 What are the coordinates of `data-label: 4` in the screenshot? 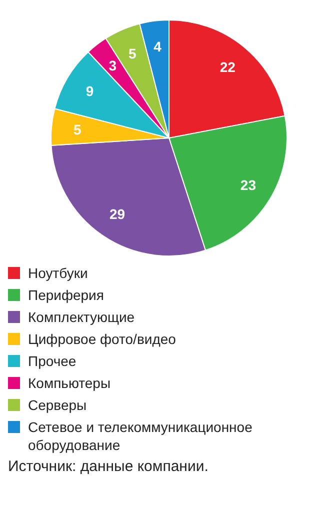 It's located at (158, 46).